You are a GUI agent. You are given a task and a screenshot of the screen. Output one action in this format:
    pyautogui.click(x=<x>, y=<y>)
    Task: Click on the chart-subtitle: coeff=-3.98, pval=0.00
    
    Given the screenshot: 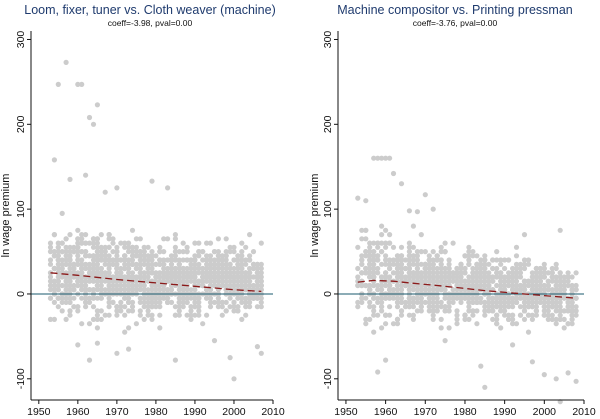 What is the action you would take?
    pyautogui.click(x=150, y=23)
    